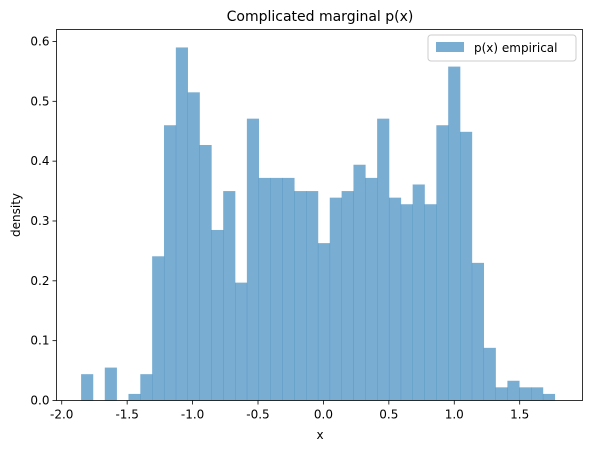 This screenshot has width=589, height=451. I want to click on x-tick-label: -1.5, so click(126, 415).